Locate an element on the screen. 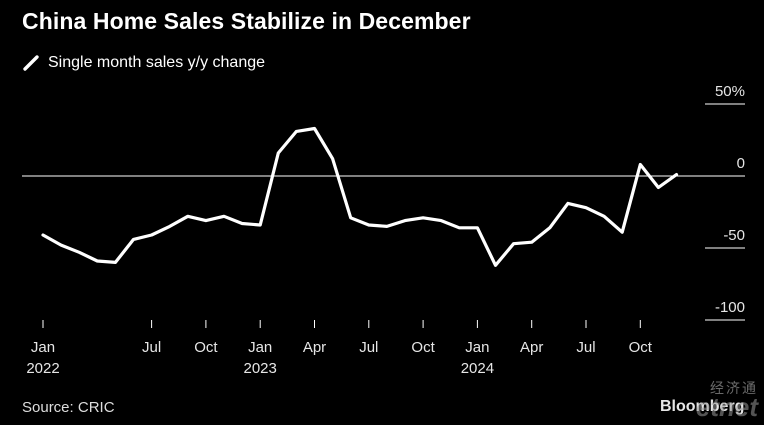 This screenshot has width=764, height=425. x-year-label: 2023 is located at coordinates (260, 368).